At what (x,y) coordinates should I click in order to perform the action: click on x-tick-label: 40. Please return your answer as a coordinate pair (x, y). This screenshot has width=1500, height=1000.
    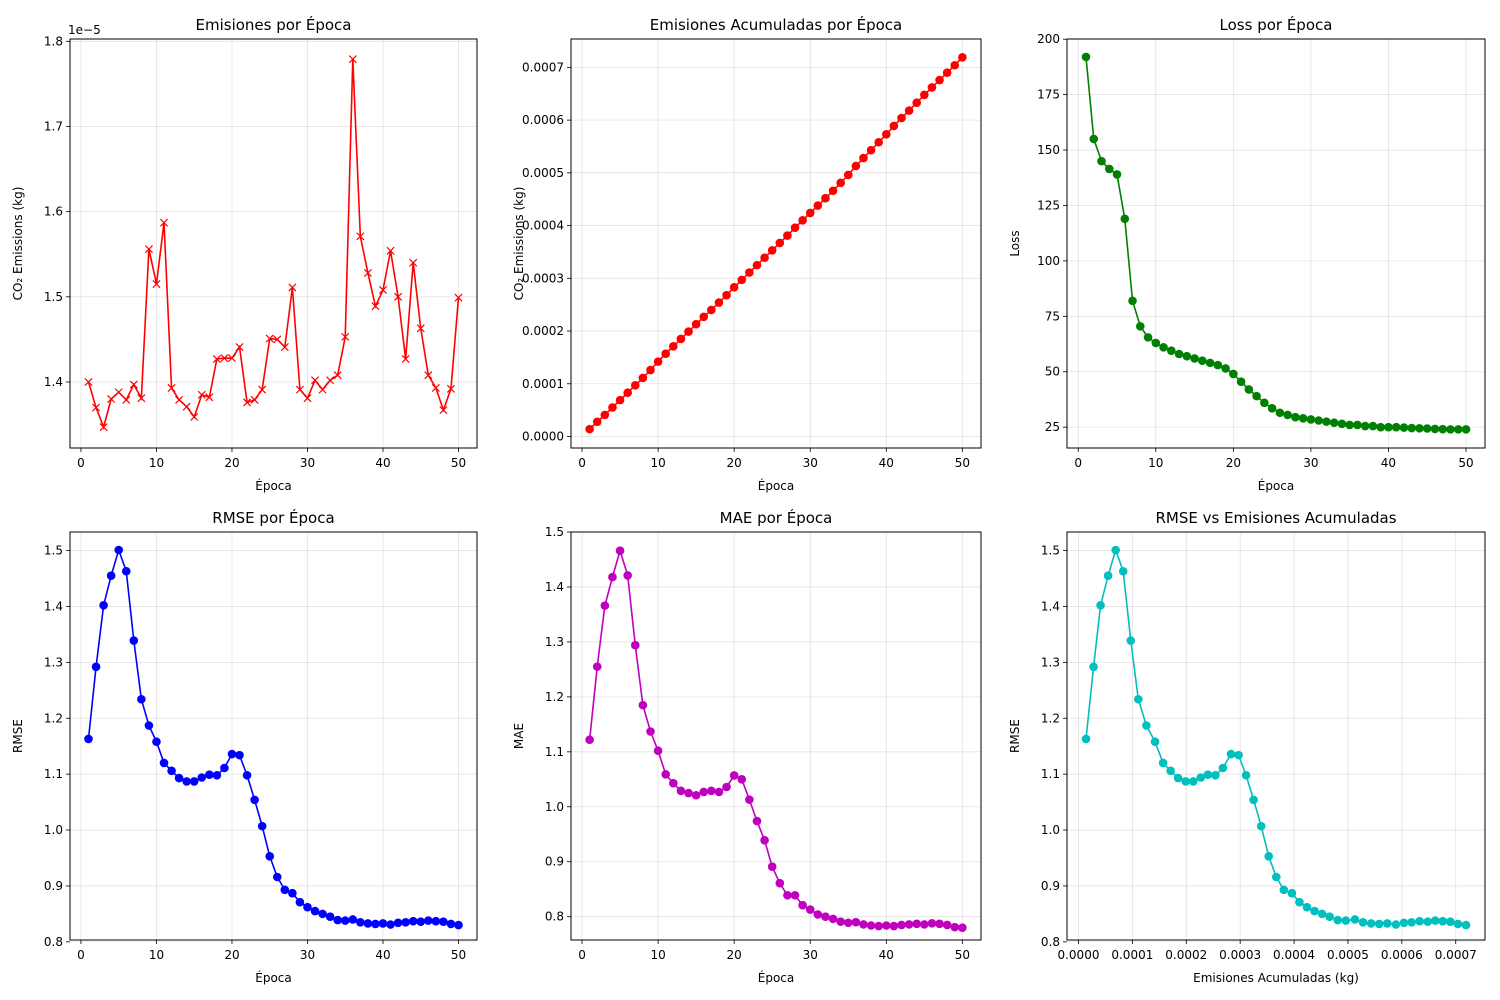
    Looking at the image, I should click on (886, 955).